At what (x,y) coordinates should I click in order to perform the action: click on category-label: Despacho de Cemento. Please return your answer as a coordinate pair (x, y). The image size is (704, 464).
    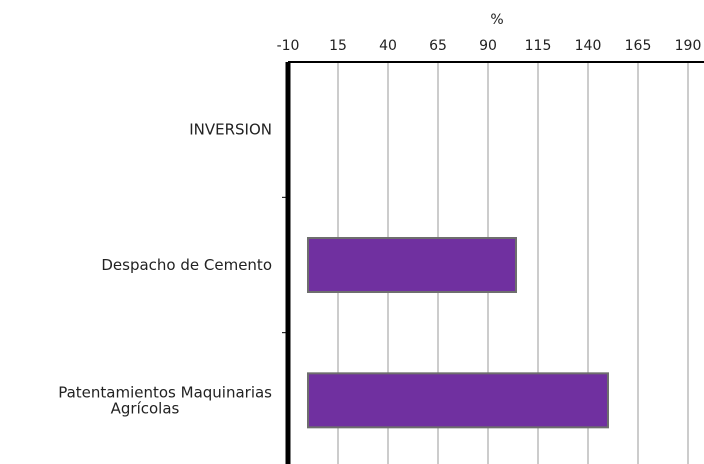
    Looking at the image, I should click on (186, 265).